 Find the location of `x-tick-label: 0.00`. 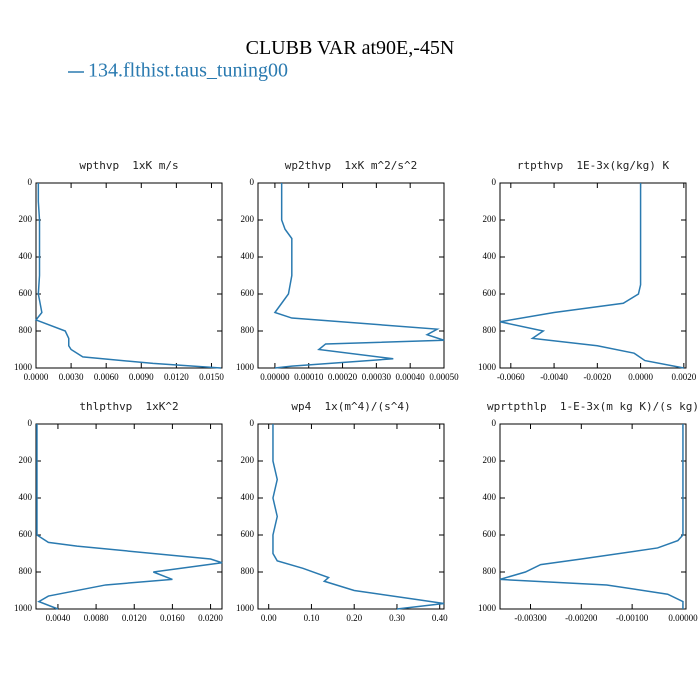

x-tick-label: 0.00 is located at coordinates (269, 618).